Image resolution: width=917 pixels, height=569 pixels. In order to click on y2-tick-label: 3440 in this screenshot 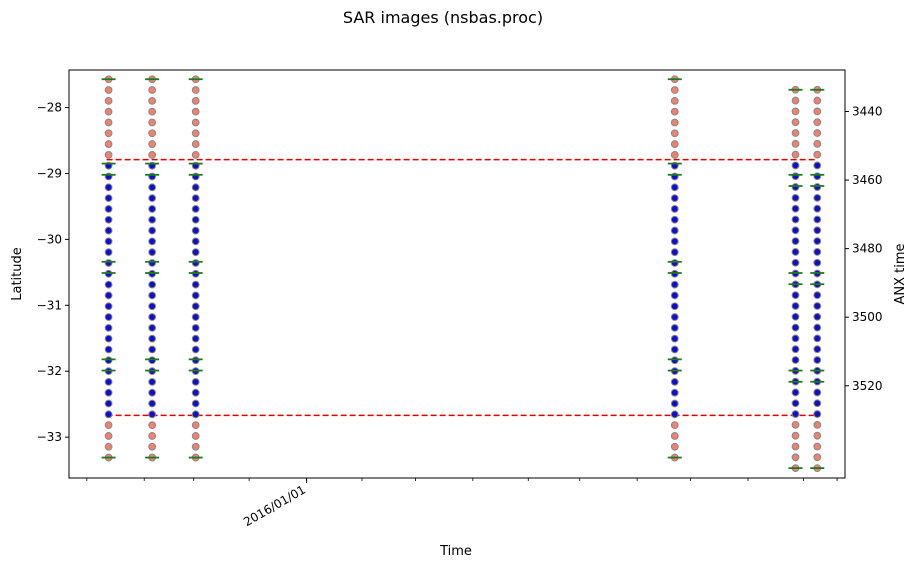, I will do `click(867, 111)`.